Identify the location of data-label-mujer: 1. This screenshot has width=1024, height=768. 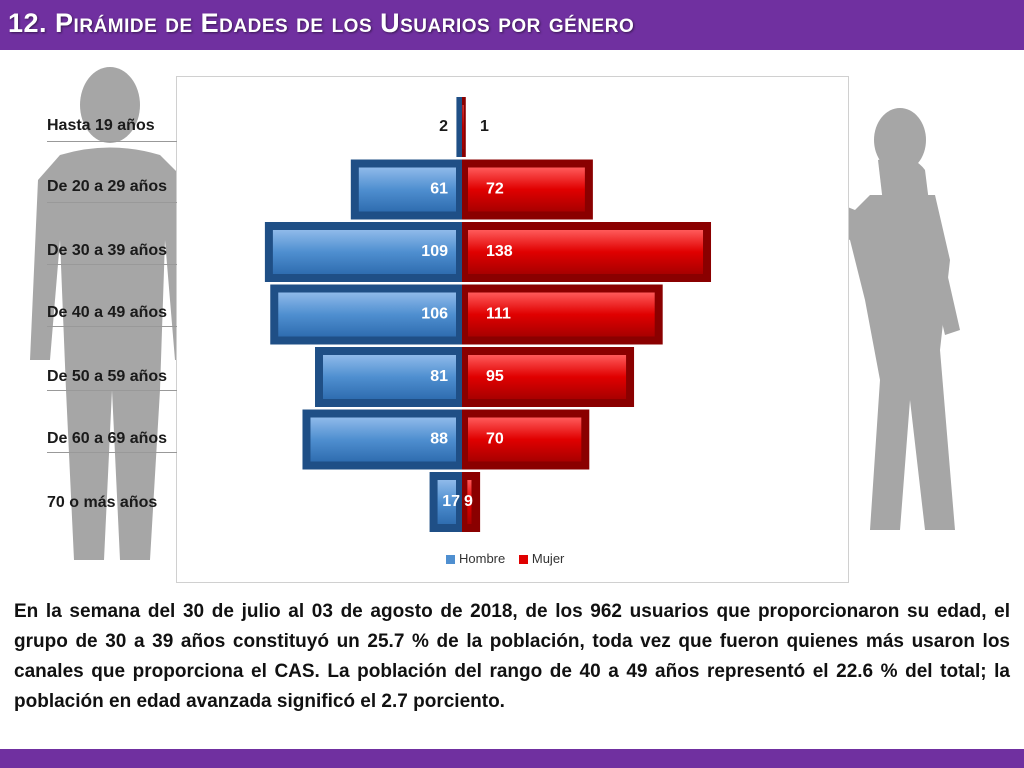
(484, 126).